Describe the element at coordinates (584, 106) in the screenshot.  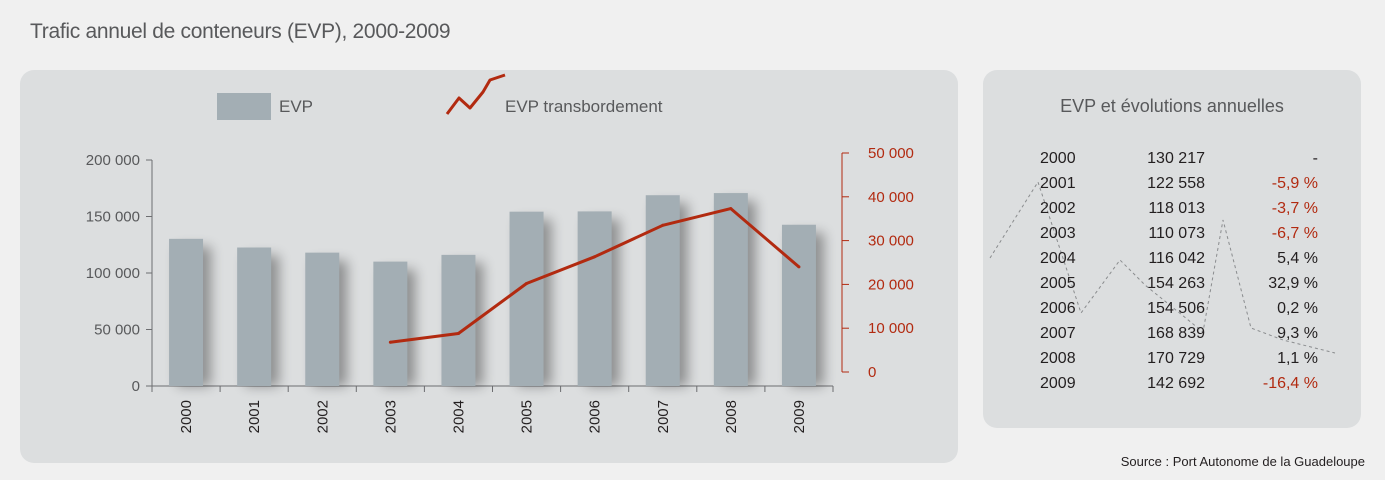
I see `legend-label-transbordement: EVP transbordement` at that location.